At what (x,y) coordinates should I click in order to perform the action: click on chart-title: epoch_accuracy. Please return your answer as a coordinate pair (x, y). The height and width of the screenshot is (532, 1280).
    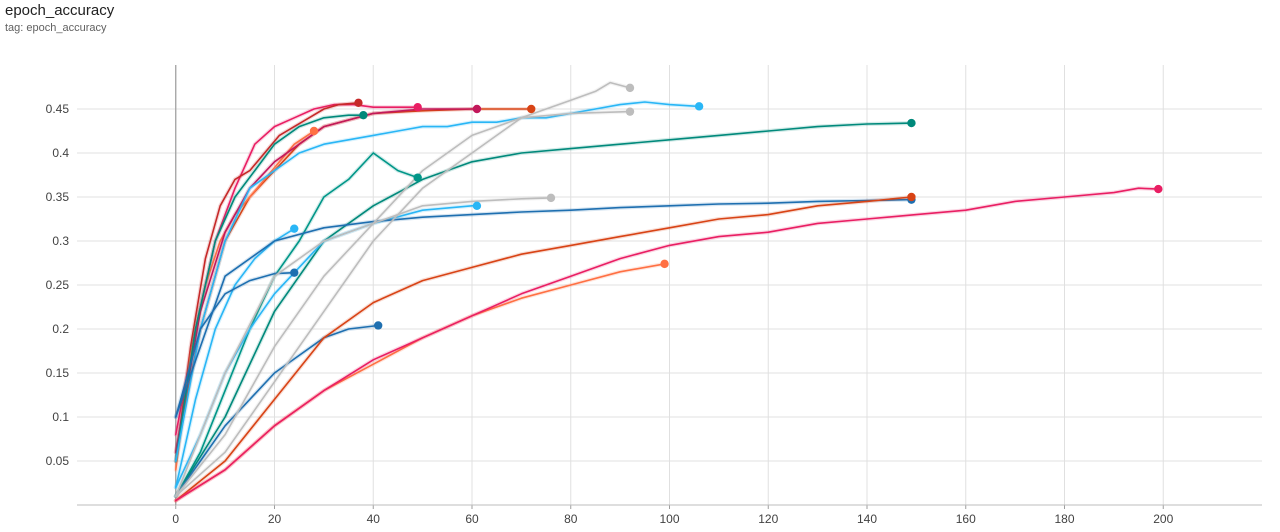
    Looking at the image, I should click on (60, 10).